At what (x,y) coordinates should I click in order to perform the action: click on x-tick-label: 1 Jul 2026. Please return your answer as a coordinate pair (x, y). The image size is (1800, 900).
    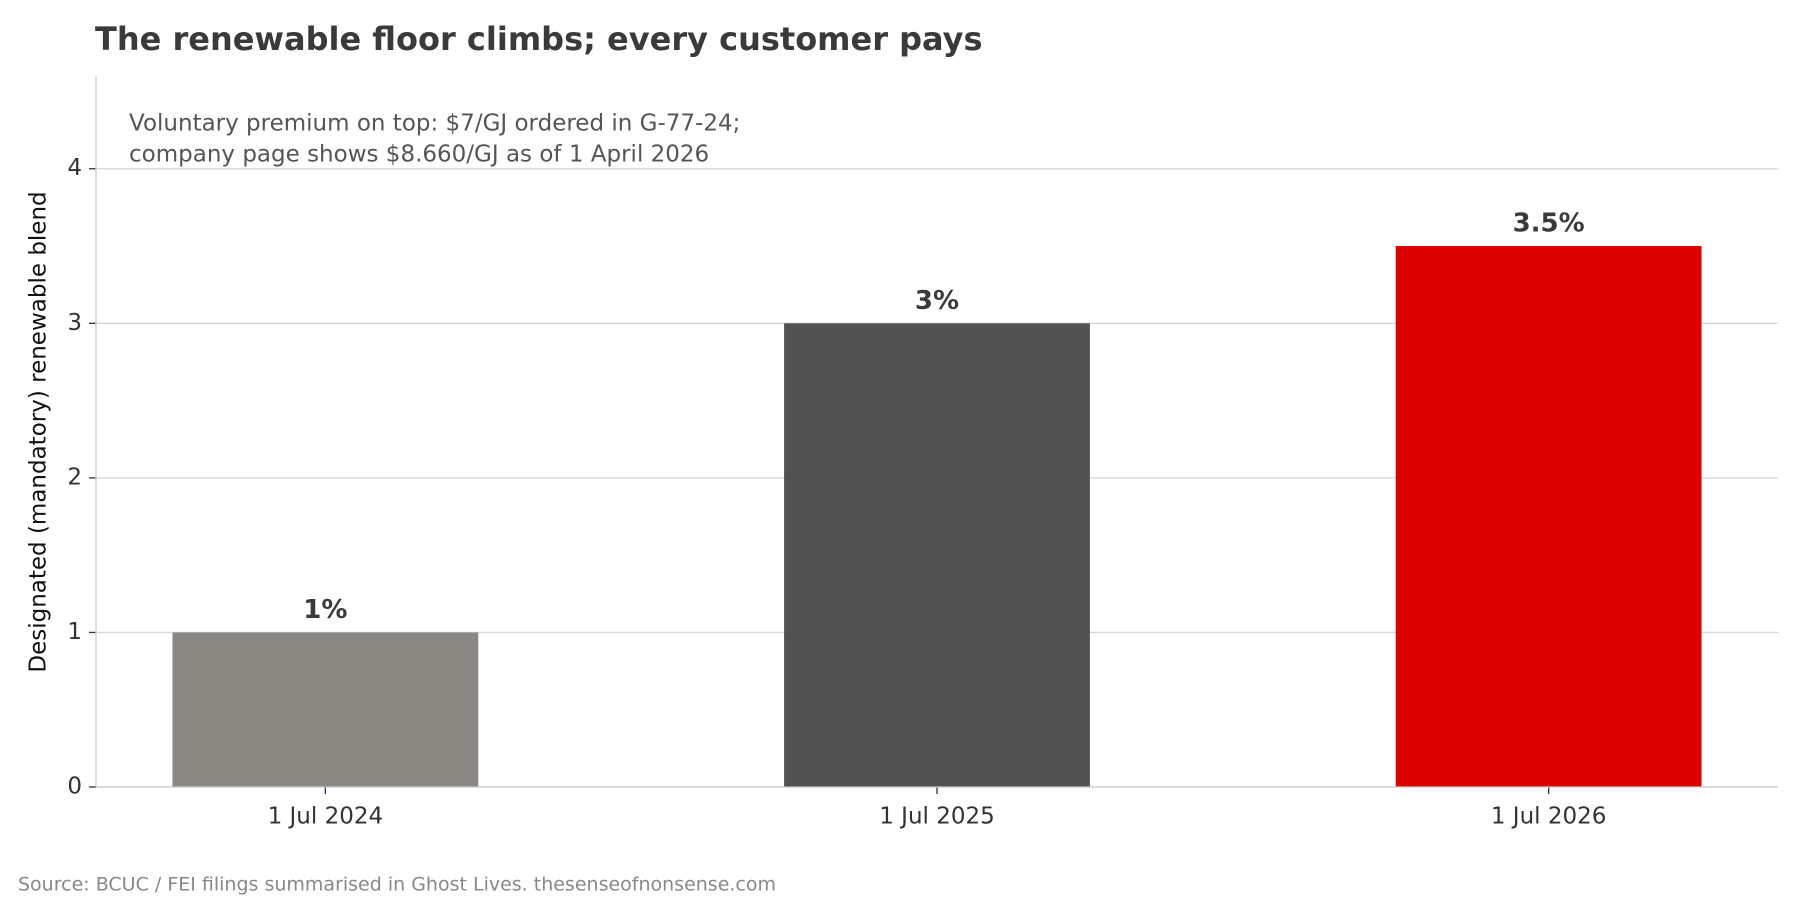
    Looking at the image, I should click on (1549, 817).